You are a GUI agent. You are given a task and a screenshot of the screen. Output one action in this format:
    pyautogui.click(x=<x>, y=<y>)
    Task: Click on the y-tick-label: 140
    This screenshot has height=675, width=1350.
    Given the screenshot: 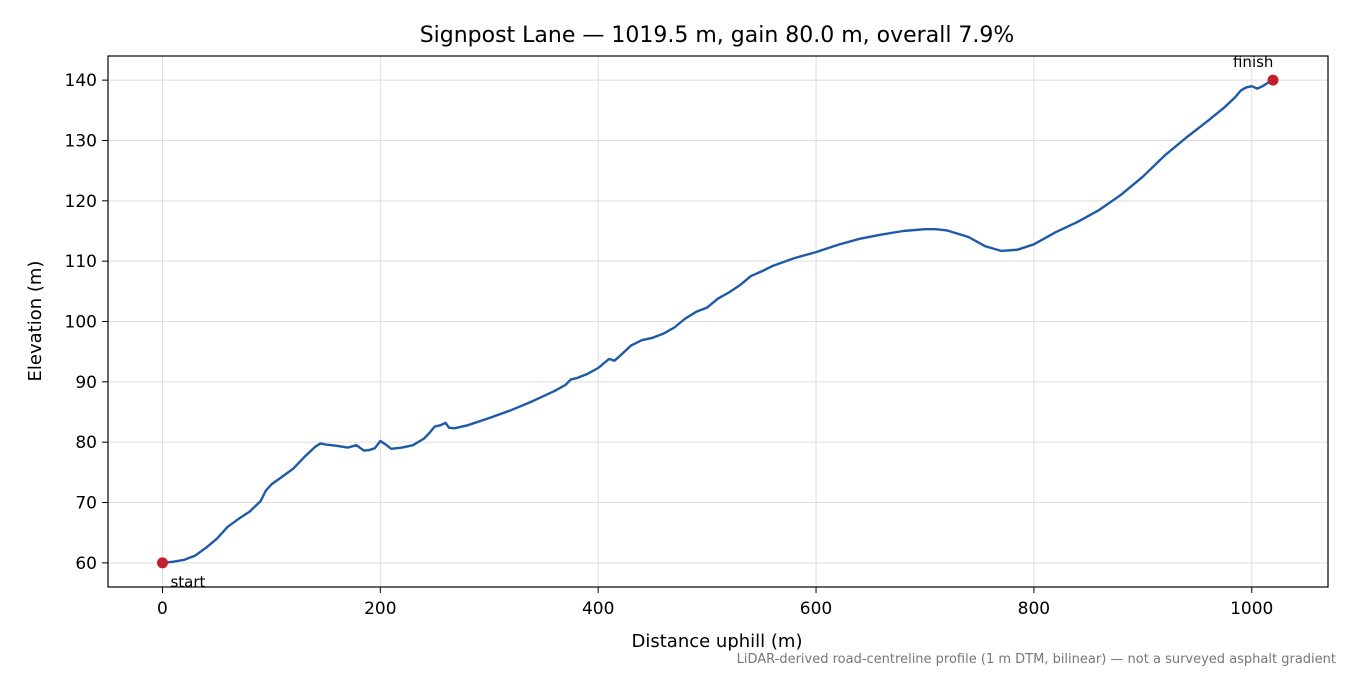 What is the action you would take?
    pyautogui.click(x=81, y=81)
    